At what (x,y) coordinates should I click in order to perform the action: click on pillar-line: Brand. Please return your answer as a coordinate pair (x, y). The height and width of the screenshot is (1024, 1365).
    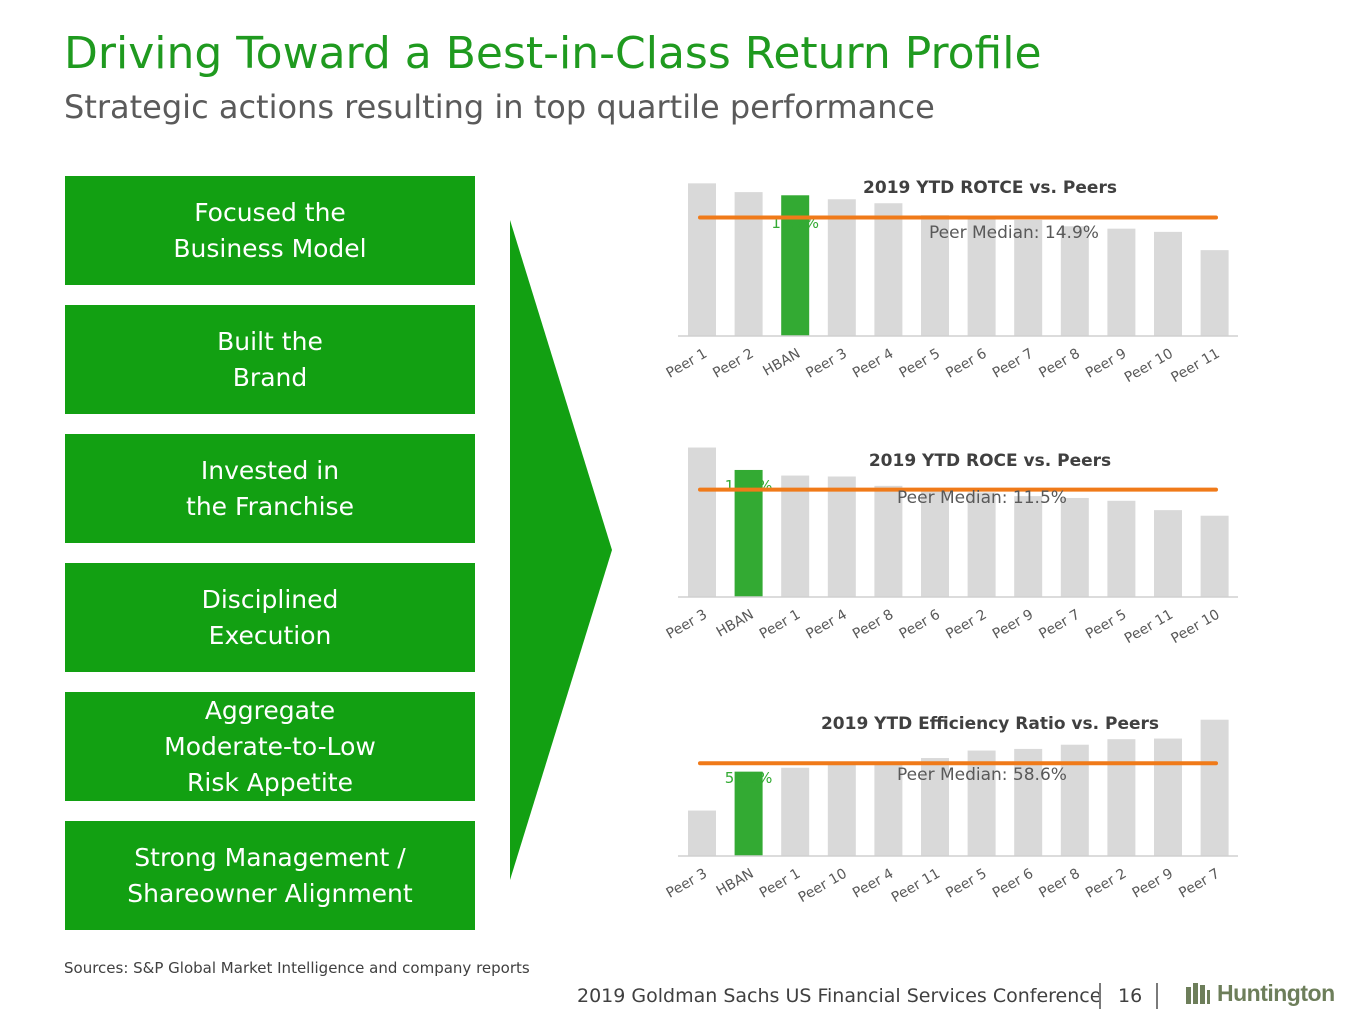
    Looking at the image, I should click on (270, 377).